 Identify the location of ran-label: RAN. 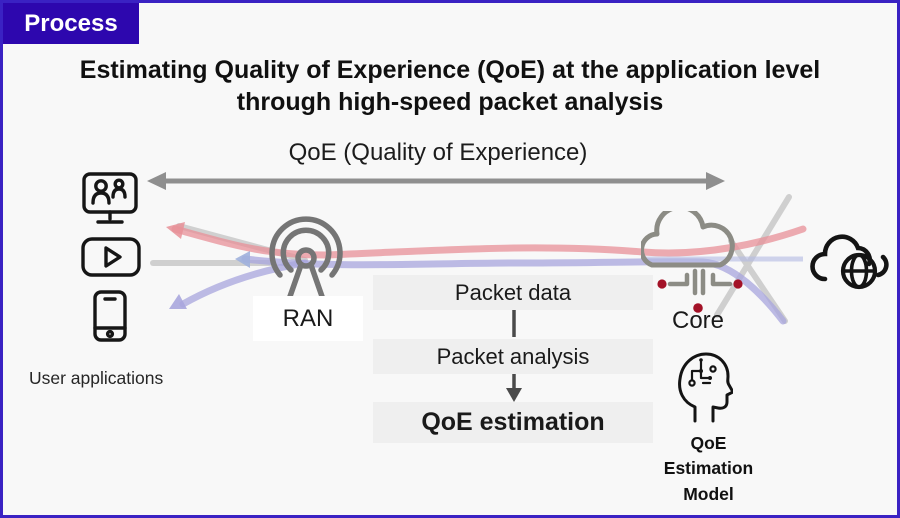
(308, 318).